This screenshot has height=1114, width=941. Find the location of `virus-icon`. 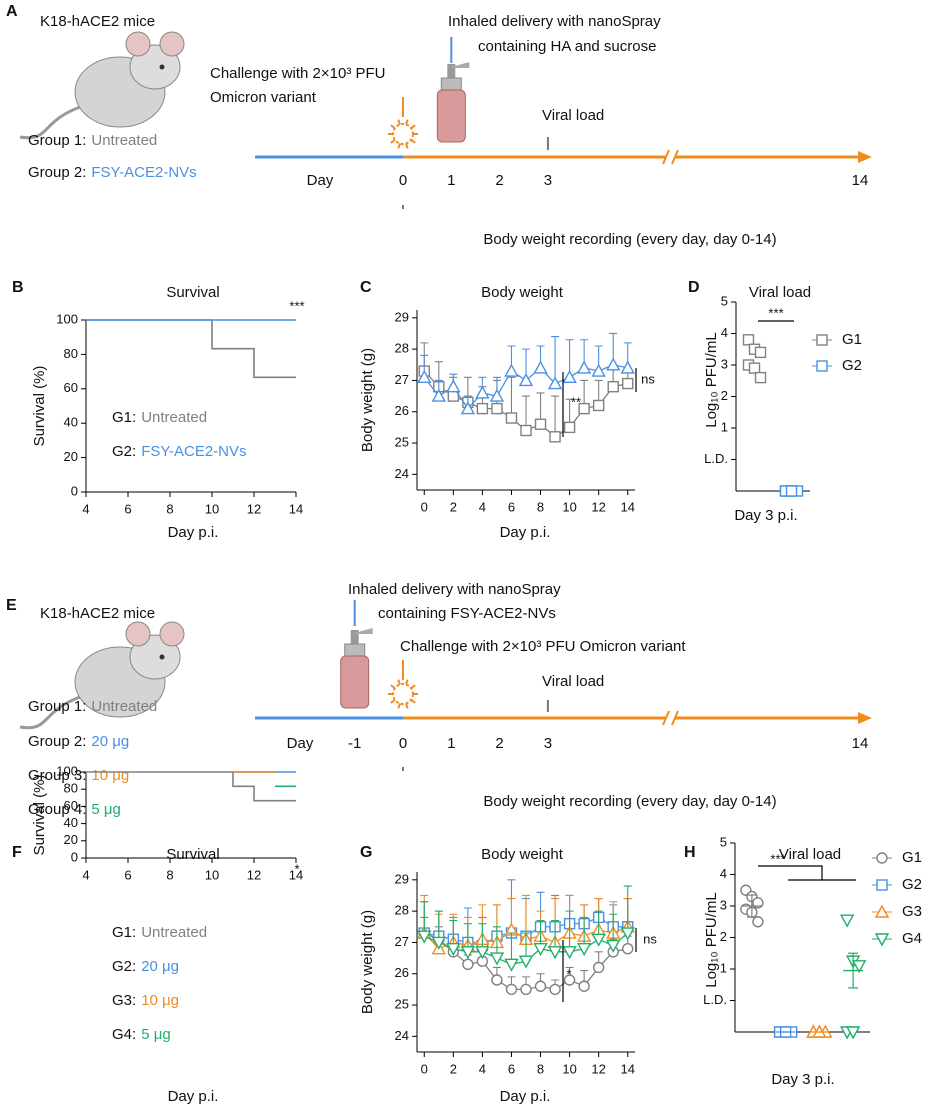

virus-icon is located at coordinates (403, 694).